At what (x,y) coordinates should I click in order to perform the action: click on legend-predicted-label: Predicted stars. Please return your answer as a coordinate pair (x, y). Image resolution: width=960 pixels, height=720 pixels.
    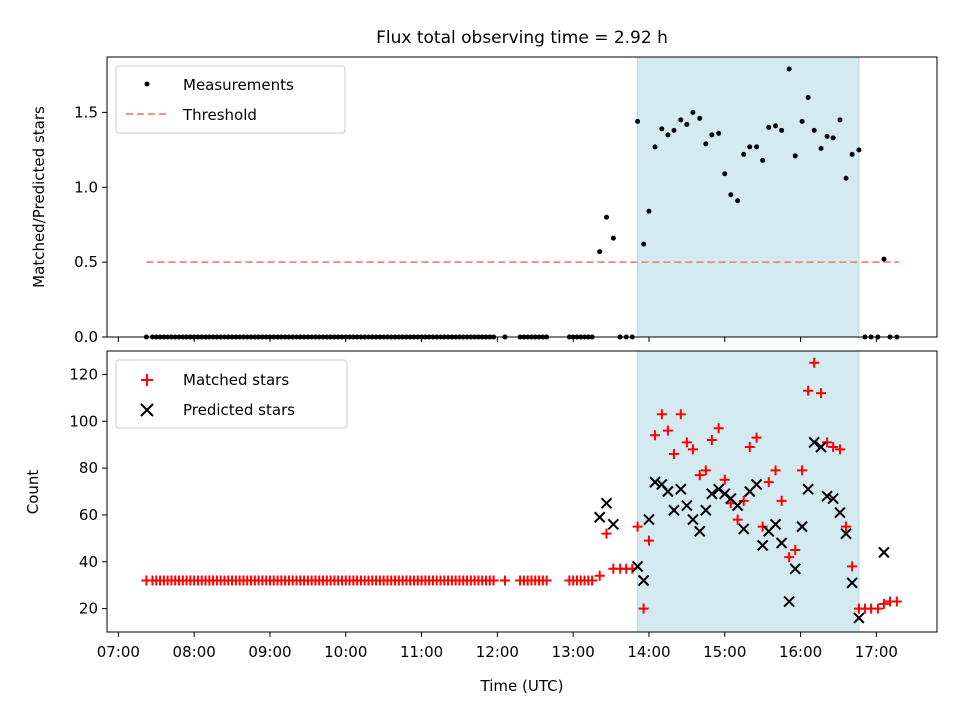
    Looking at the image, I should click on (239, 410).